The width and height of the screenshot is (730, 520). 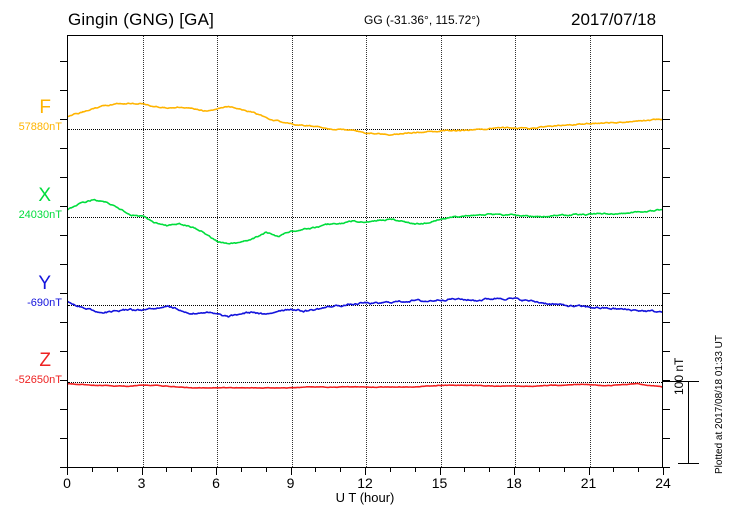 I want to click on legend-symbol-y: Y, so click(x=44, y=283).